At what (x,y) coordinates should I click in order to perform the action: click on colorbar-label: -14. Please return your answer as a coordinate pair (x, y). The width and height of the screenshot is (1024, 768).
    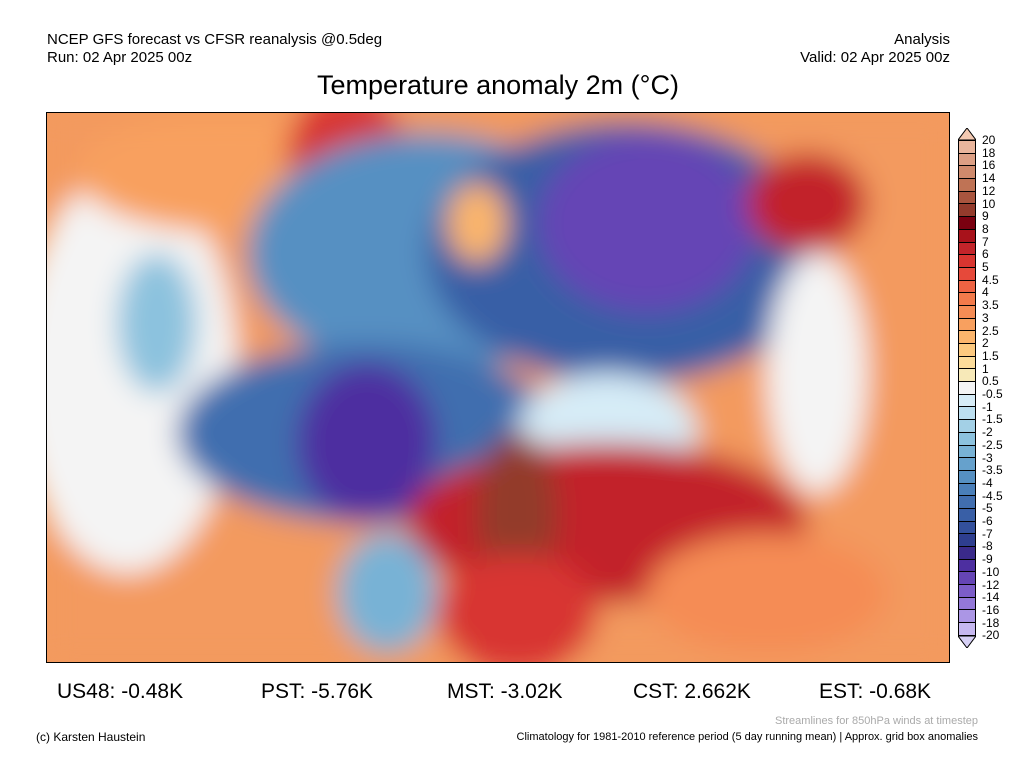
    Looking at the image, I should click on (991, 597).